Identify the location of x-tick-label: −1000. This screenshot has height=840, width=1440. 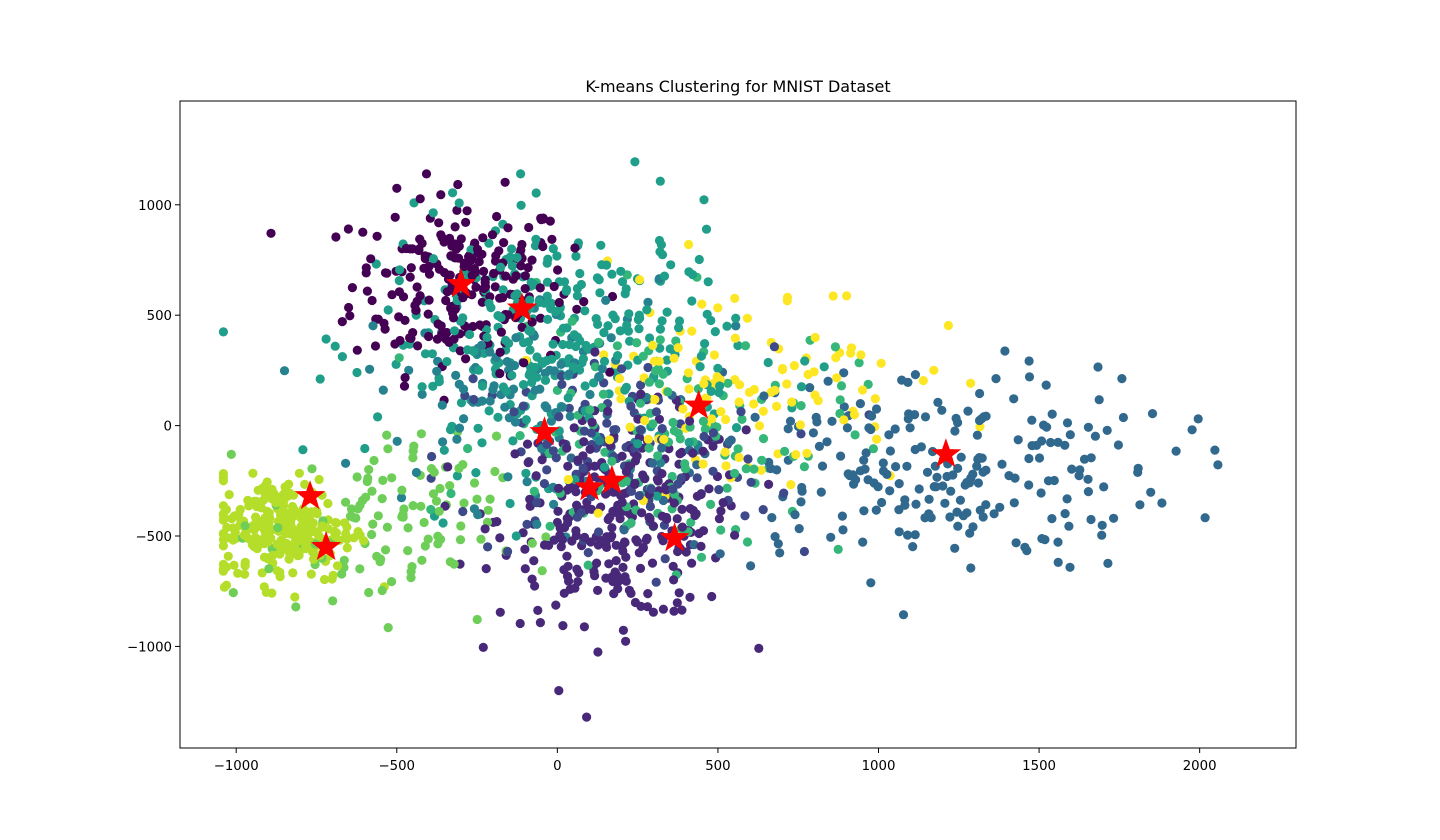
(236, 766).